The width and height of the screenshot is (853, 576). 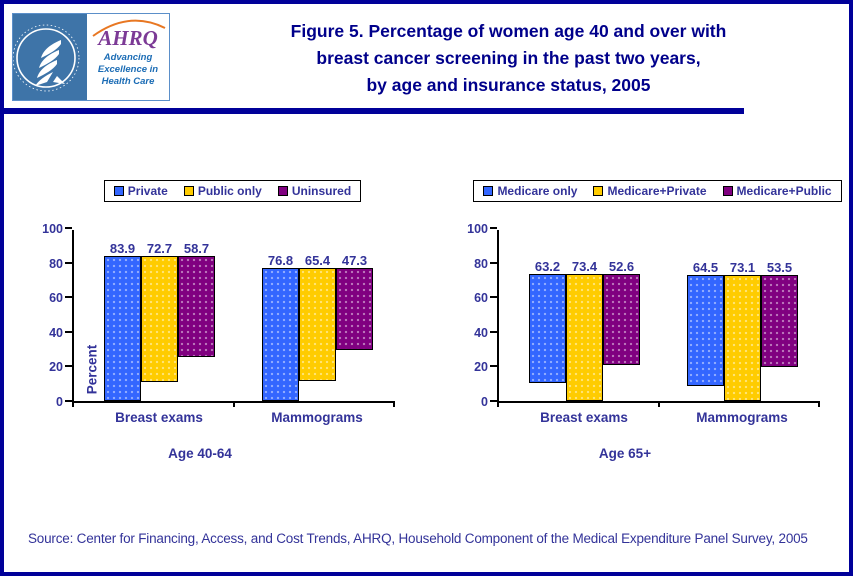 I want to click on bar-value-label: 83.9, so click(x=122, y=248).